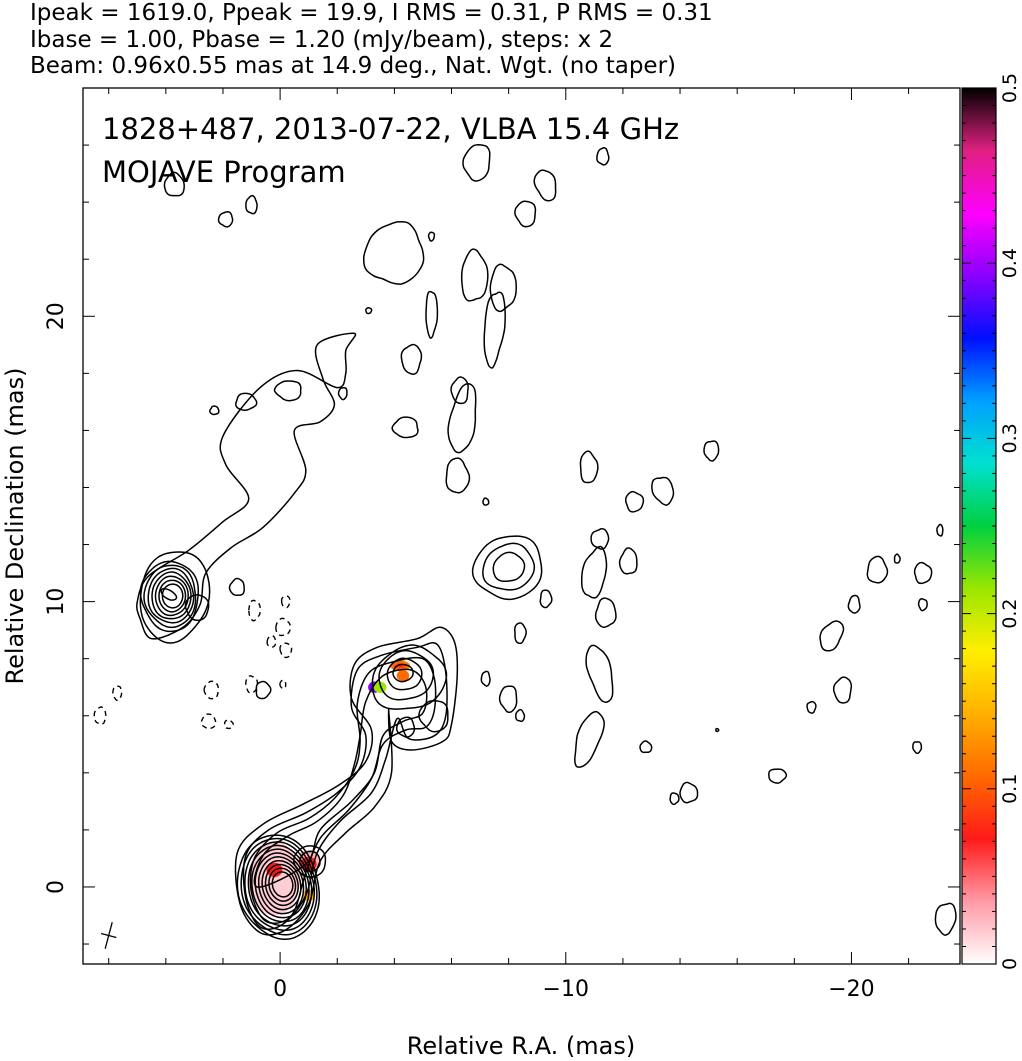 The width and height of the screenshot is (1022, 1061). What do you see at coordinates (1010, 613) in the screenshot?
I see `colorbar-tick-label: 0.2` at bounding box center [1010, 613].